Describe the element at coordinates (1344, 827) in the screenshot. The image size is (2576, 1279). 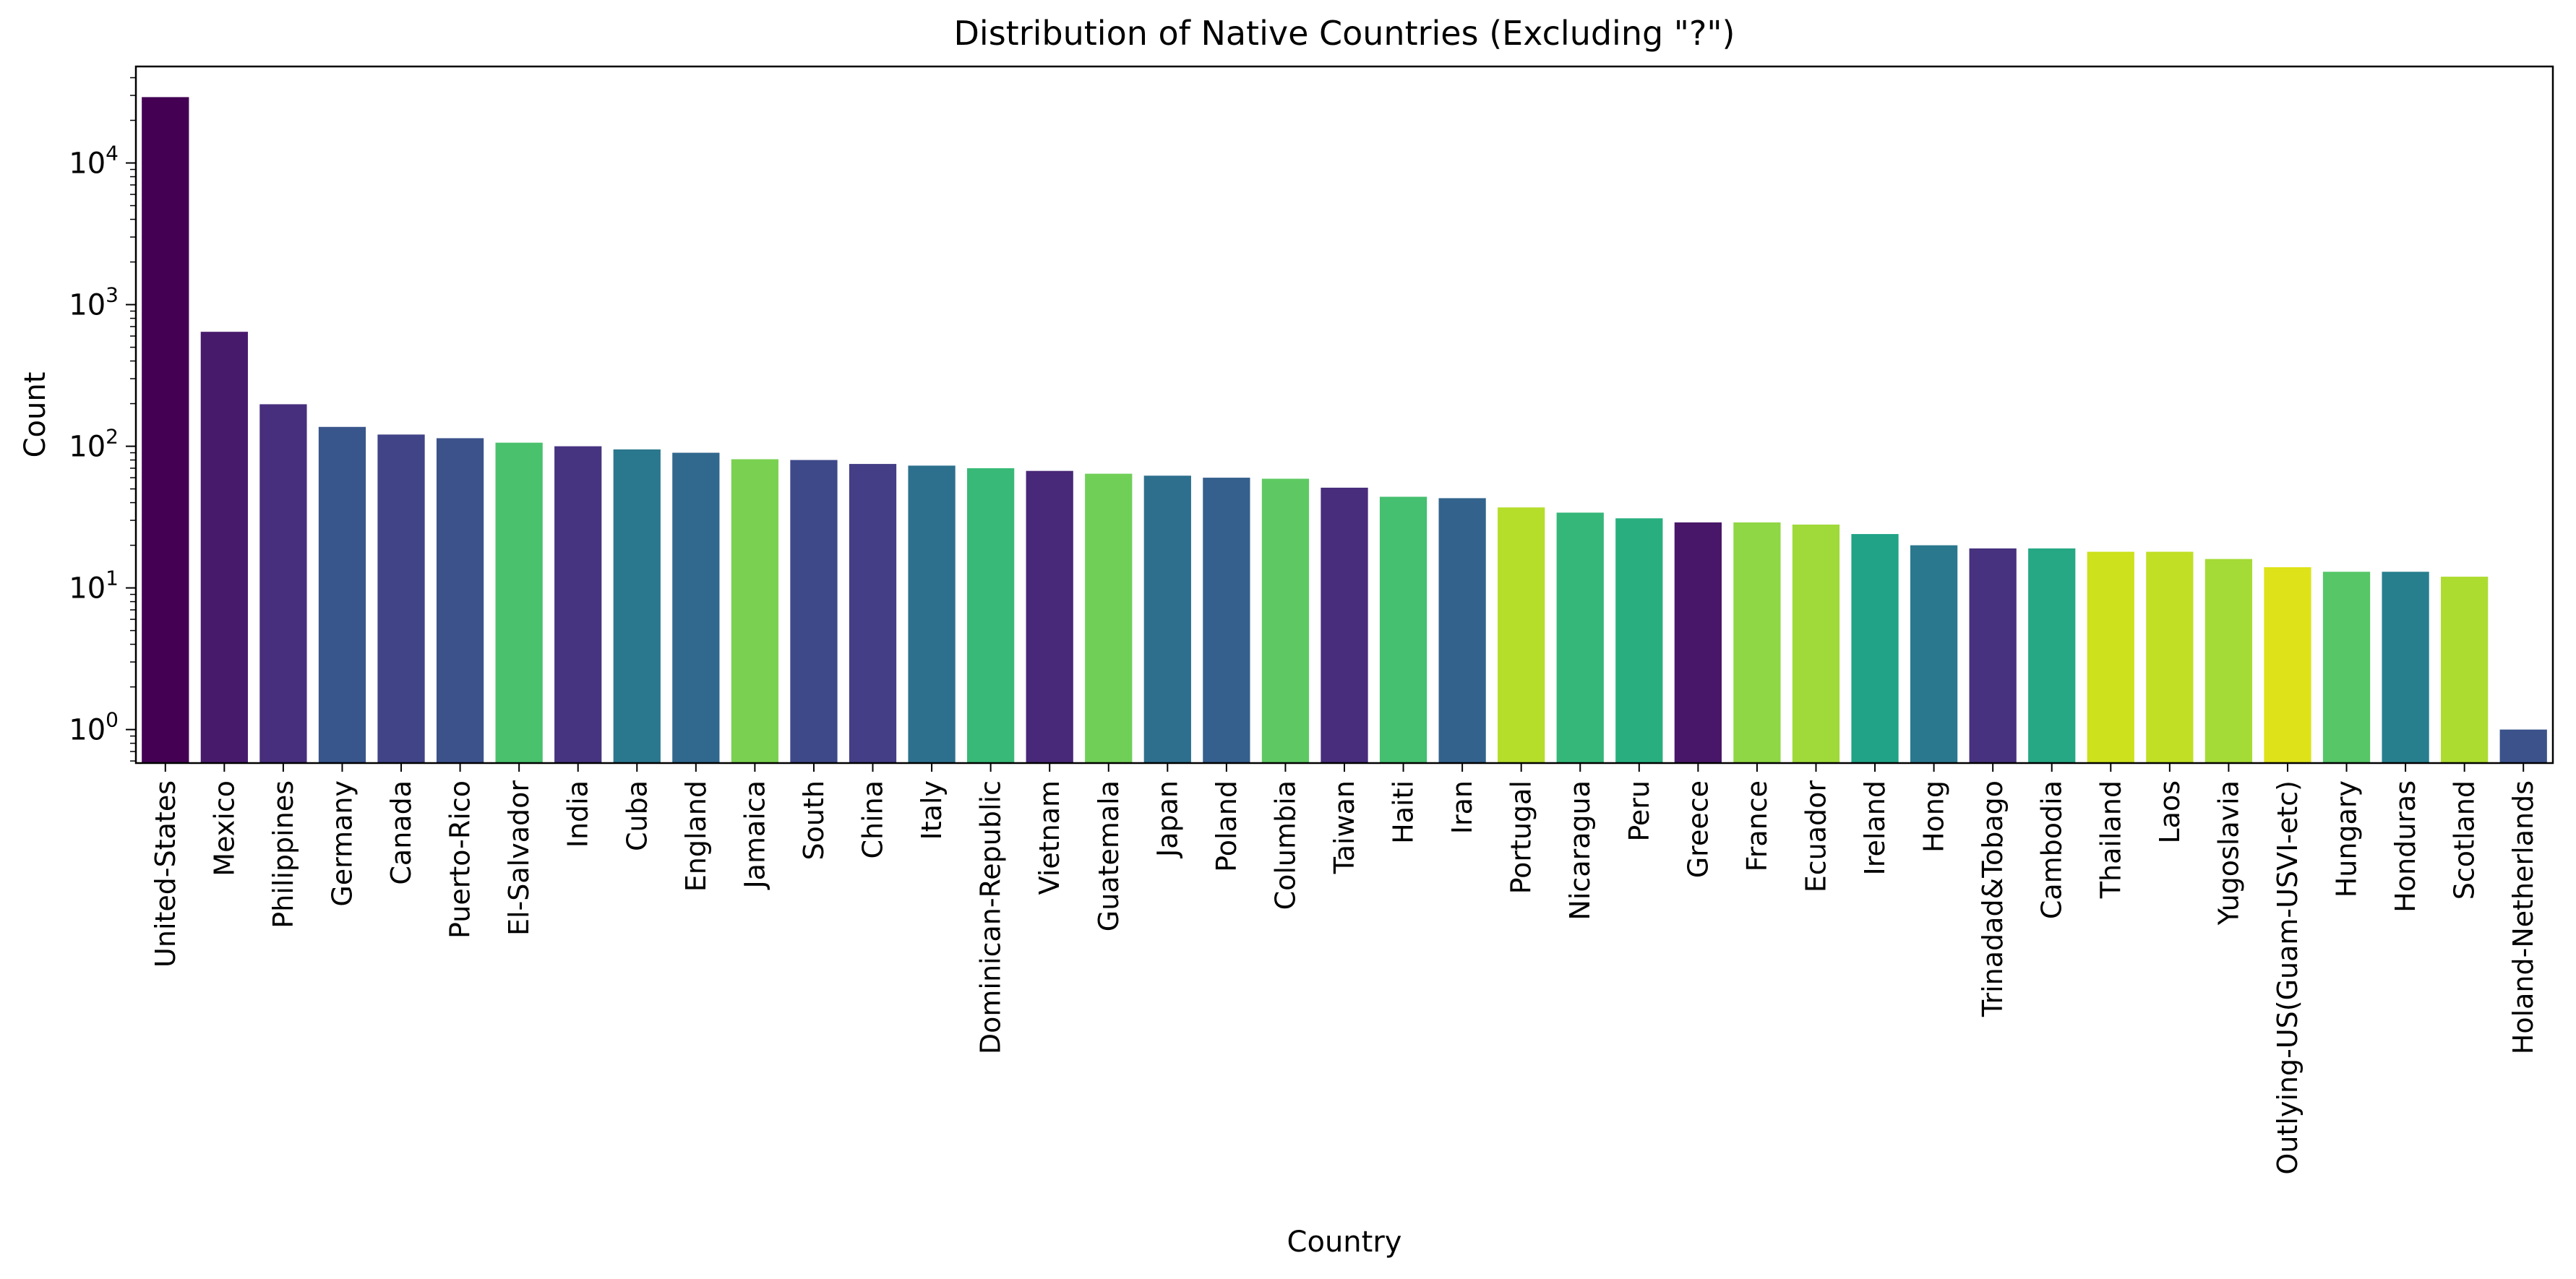
I see `x-tick-label: Taiwan` at that location.